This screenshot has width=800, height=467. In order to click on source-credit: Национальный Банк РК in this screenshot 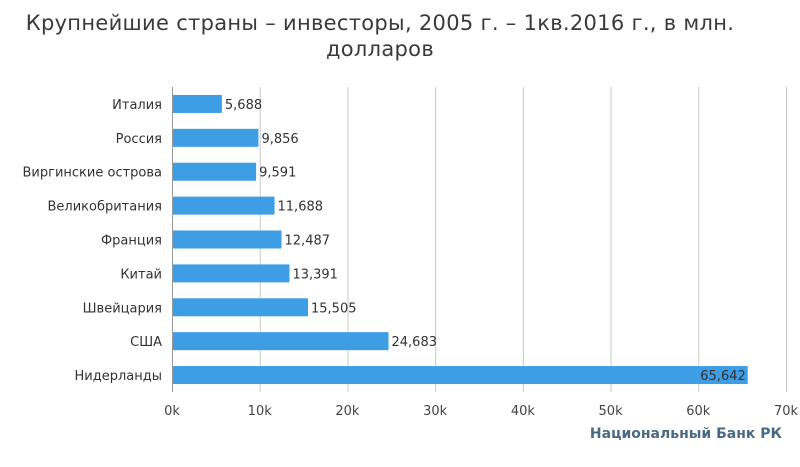, I will do `click(685, 434)`.